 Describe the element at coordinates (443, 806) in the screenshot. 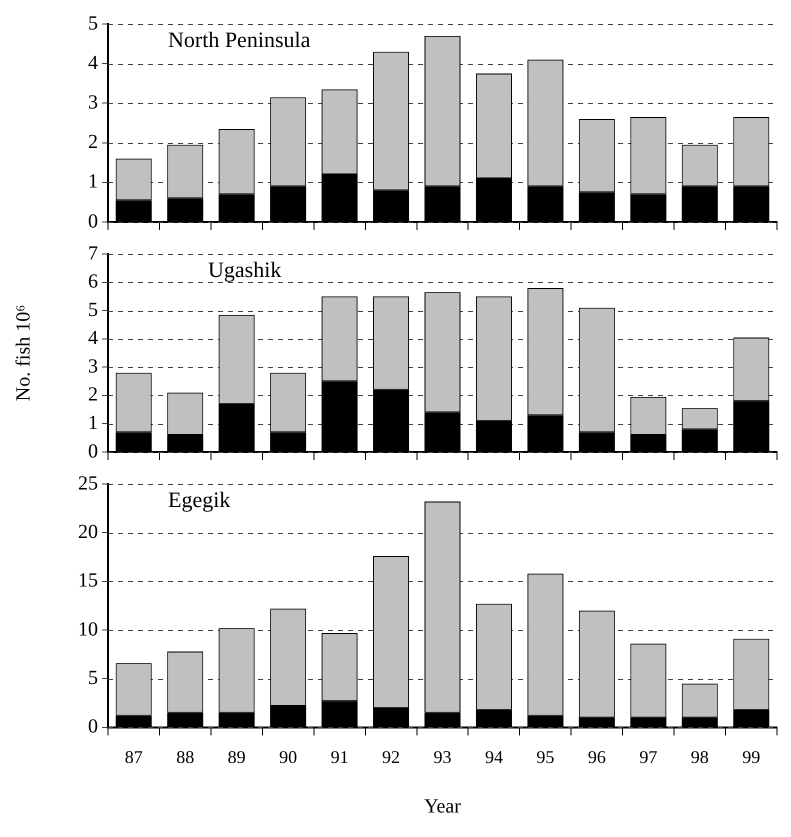

I see `x-axis-title: Year` at that location.